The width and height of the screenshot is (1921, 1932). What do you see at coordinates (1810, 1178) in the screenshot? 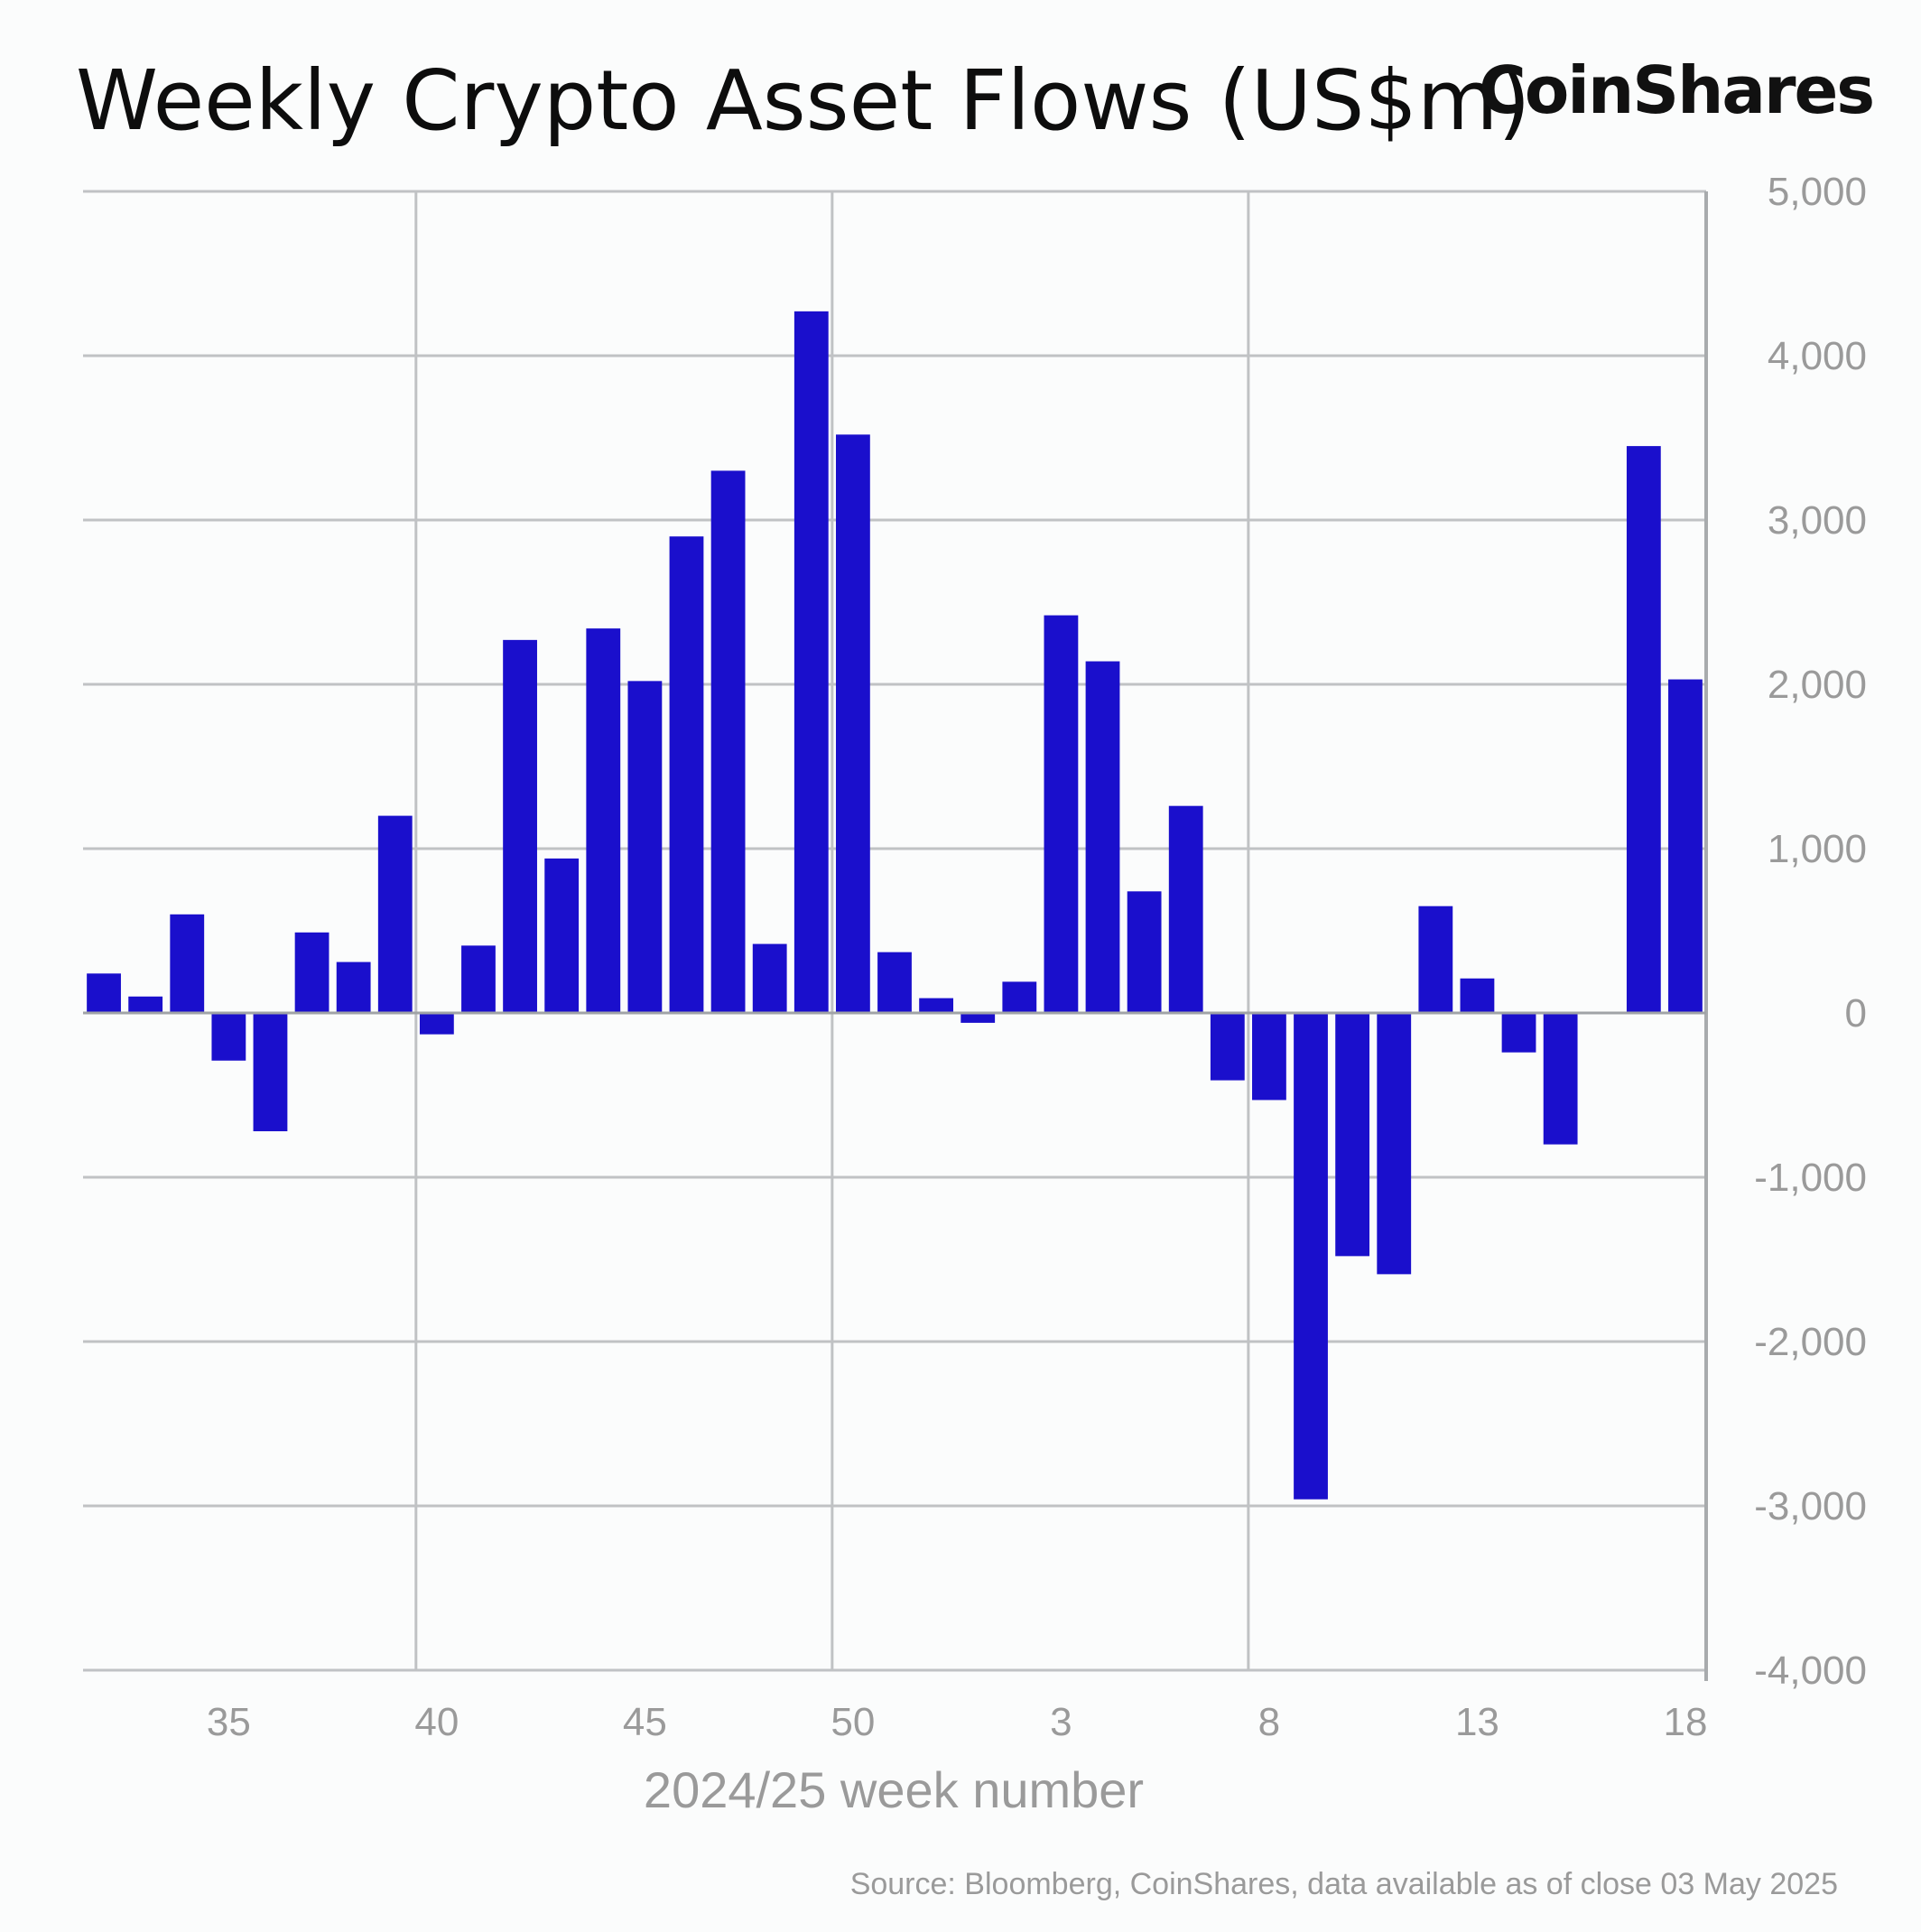
I see `y-tick-label: -1,000` at bounding box center [1810, 1178].